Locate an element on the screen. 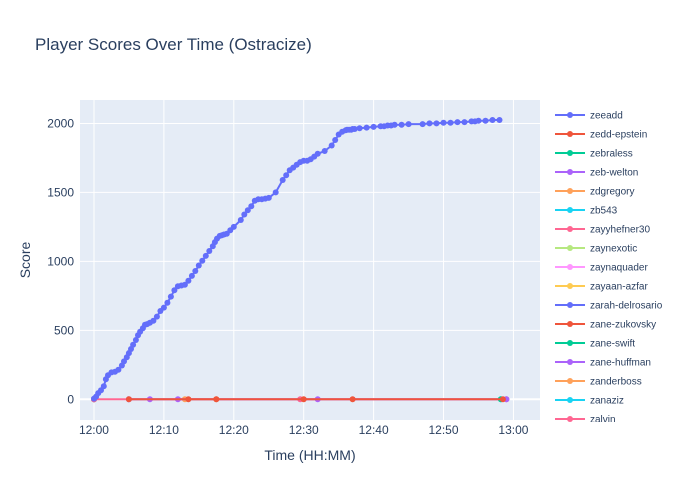 This screenshot has height=500, width=700. legend-item: zaynexotic is located at coordinates (596, 249).